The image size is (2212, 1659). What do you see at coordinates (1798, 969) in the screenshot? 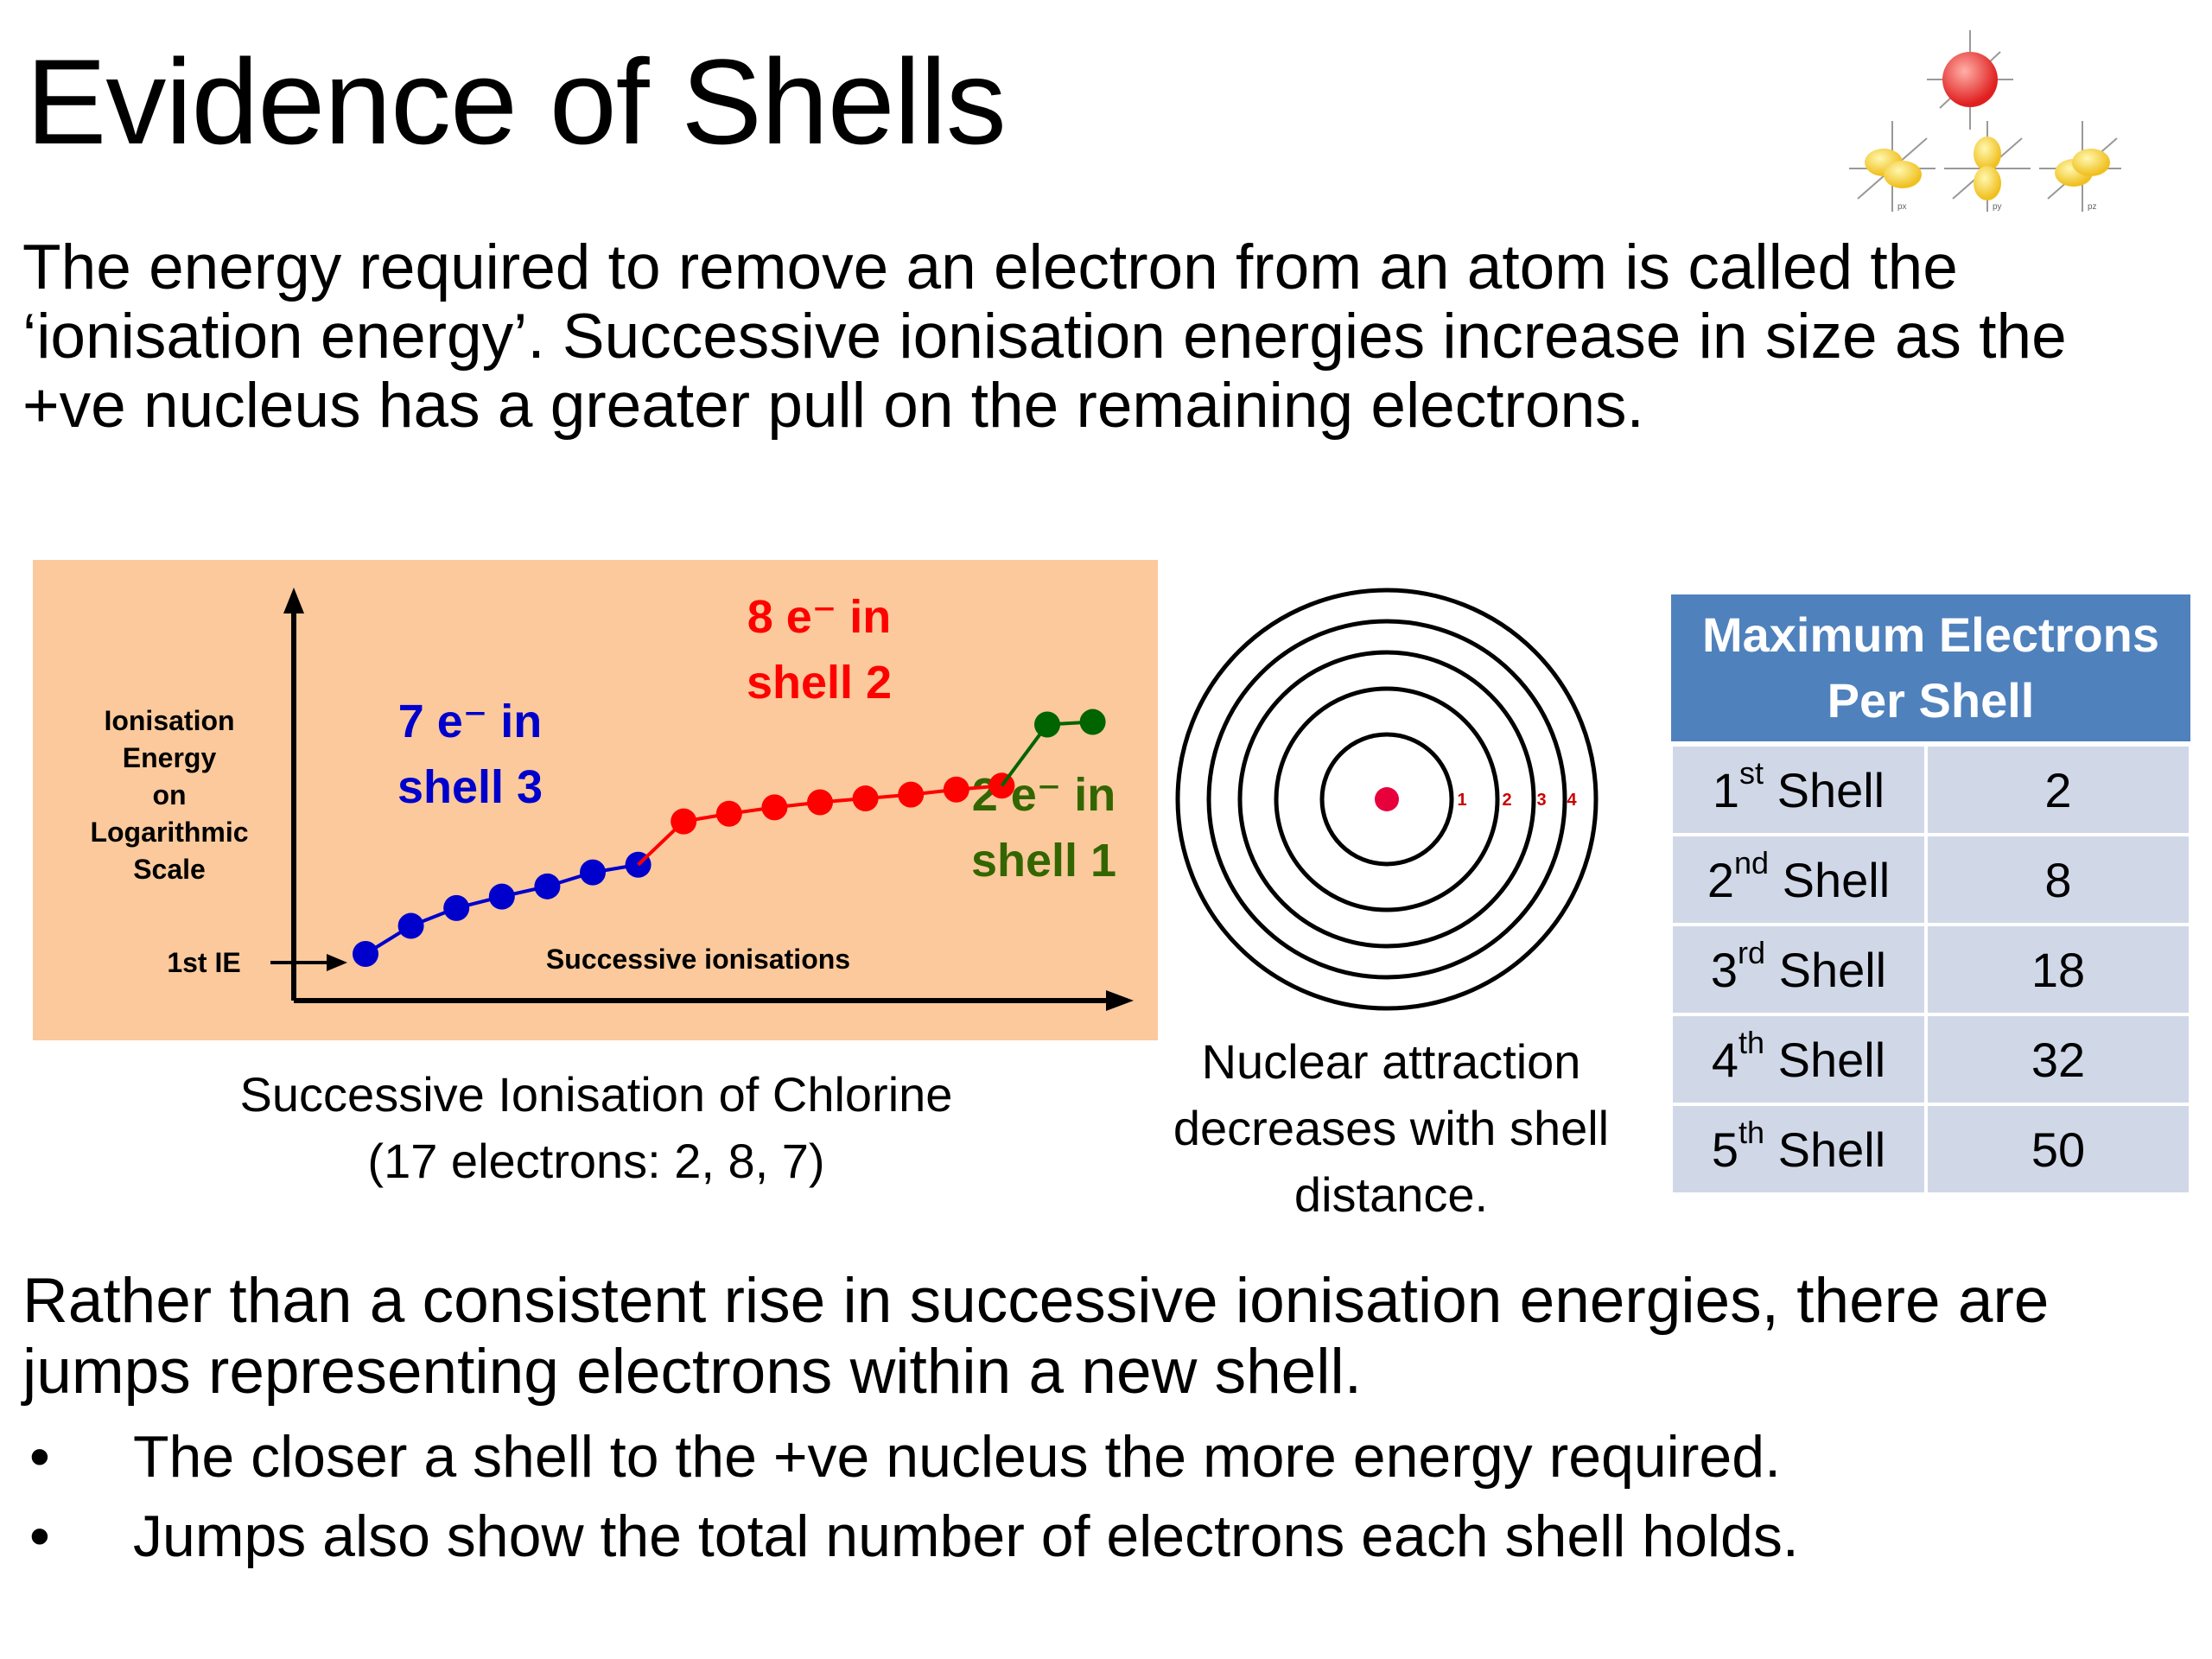
I see `shell-name-cell: 3rd Shell` at bounding box center [1798, 969].